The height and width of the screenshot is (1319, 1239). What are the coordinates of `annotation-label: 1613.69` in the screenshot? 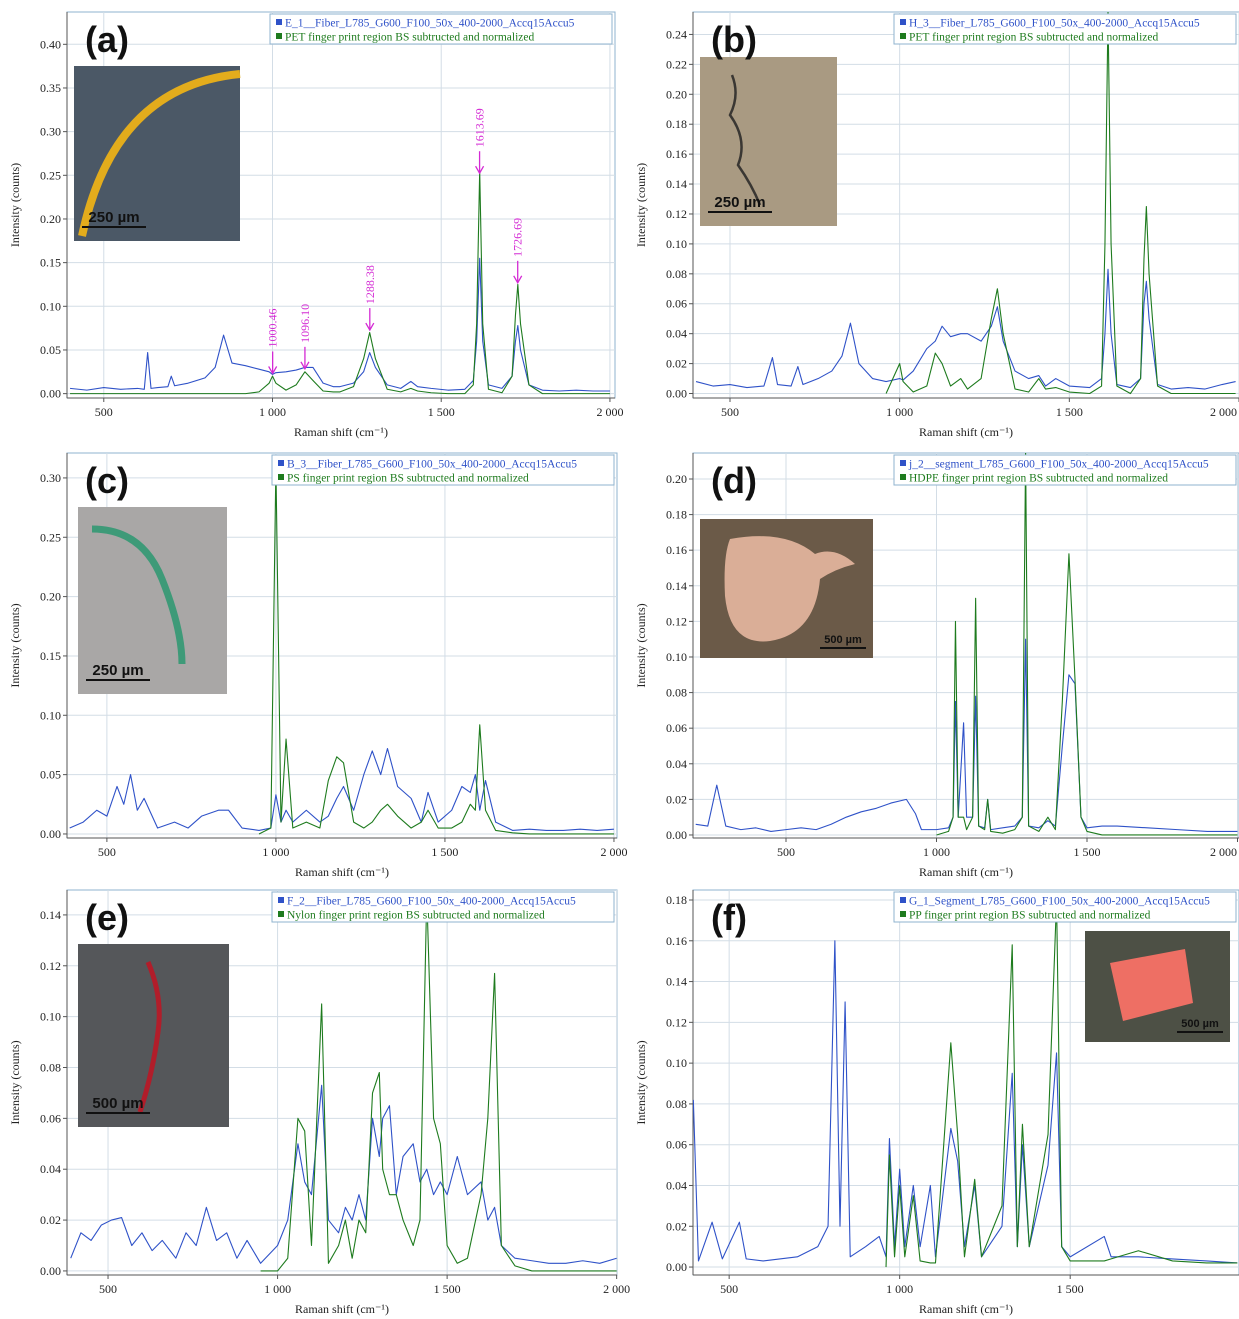 It's located at (480, 127).